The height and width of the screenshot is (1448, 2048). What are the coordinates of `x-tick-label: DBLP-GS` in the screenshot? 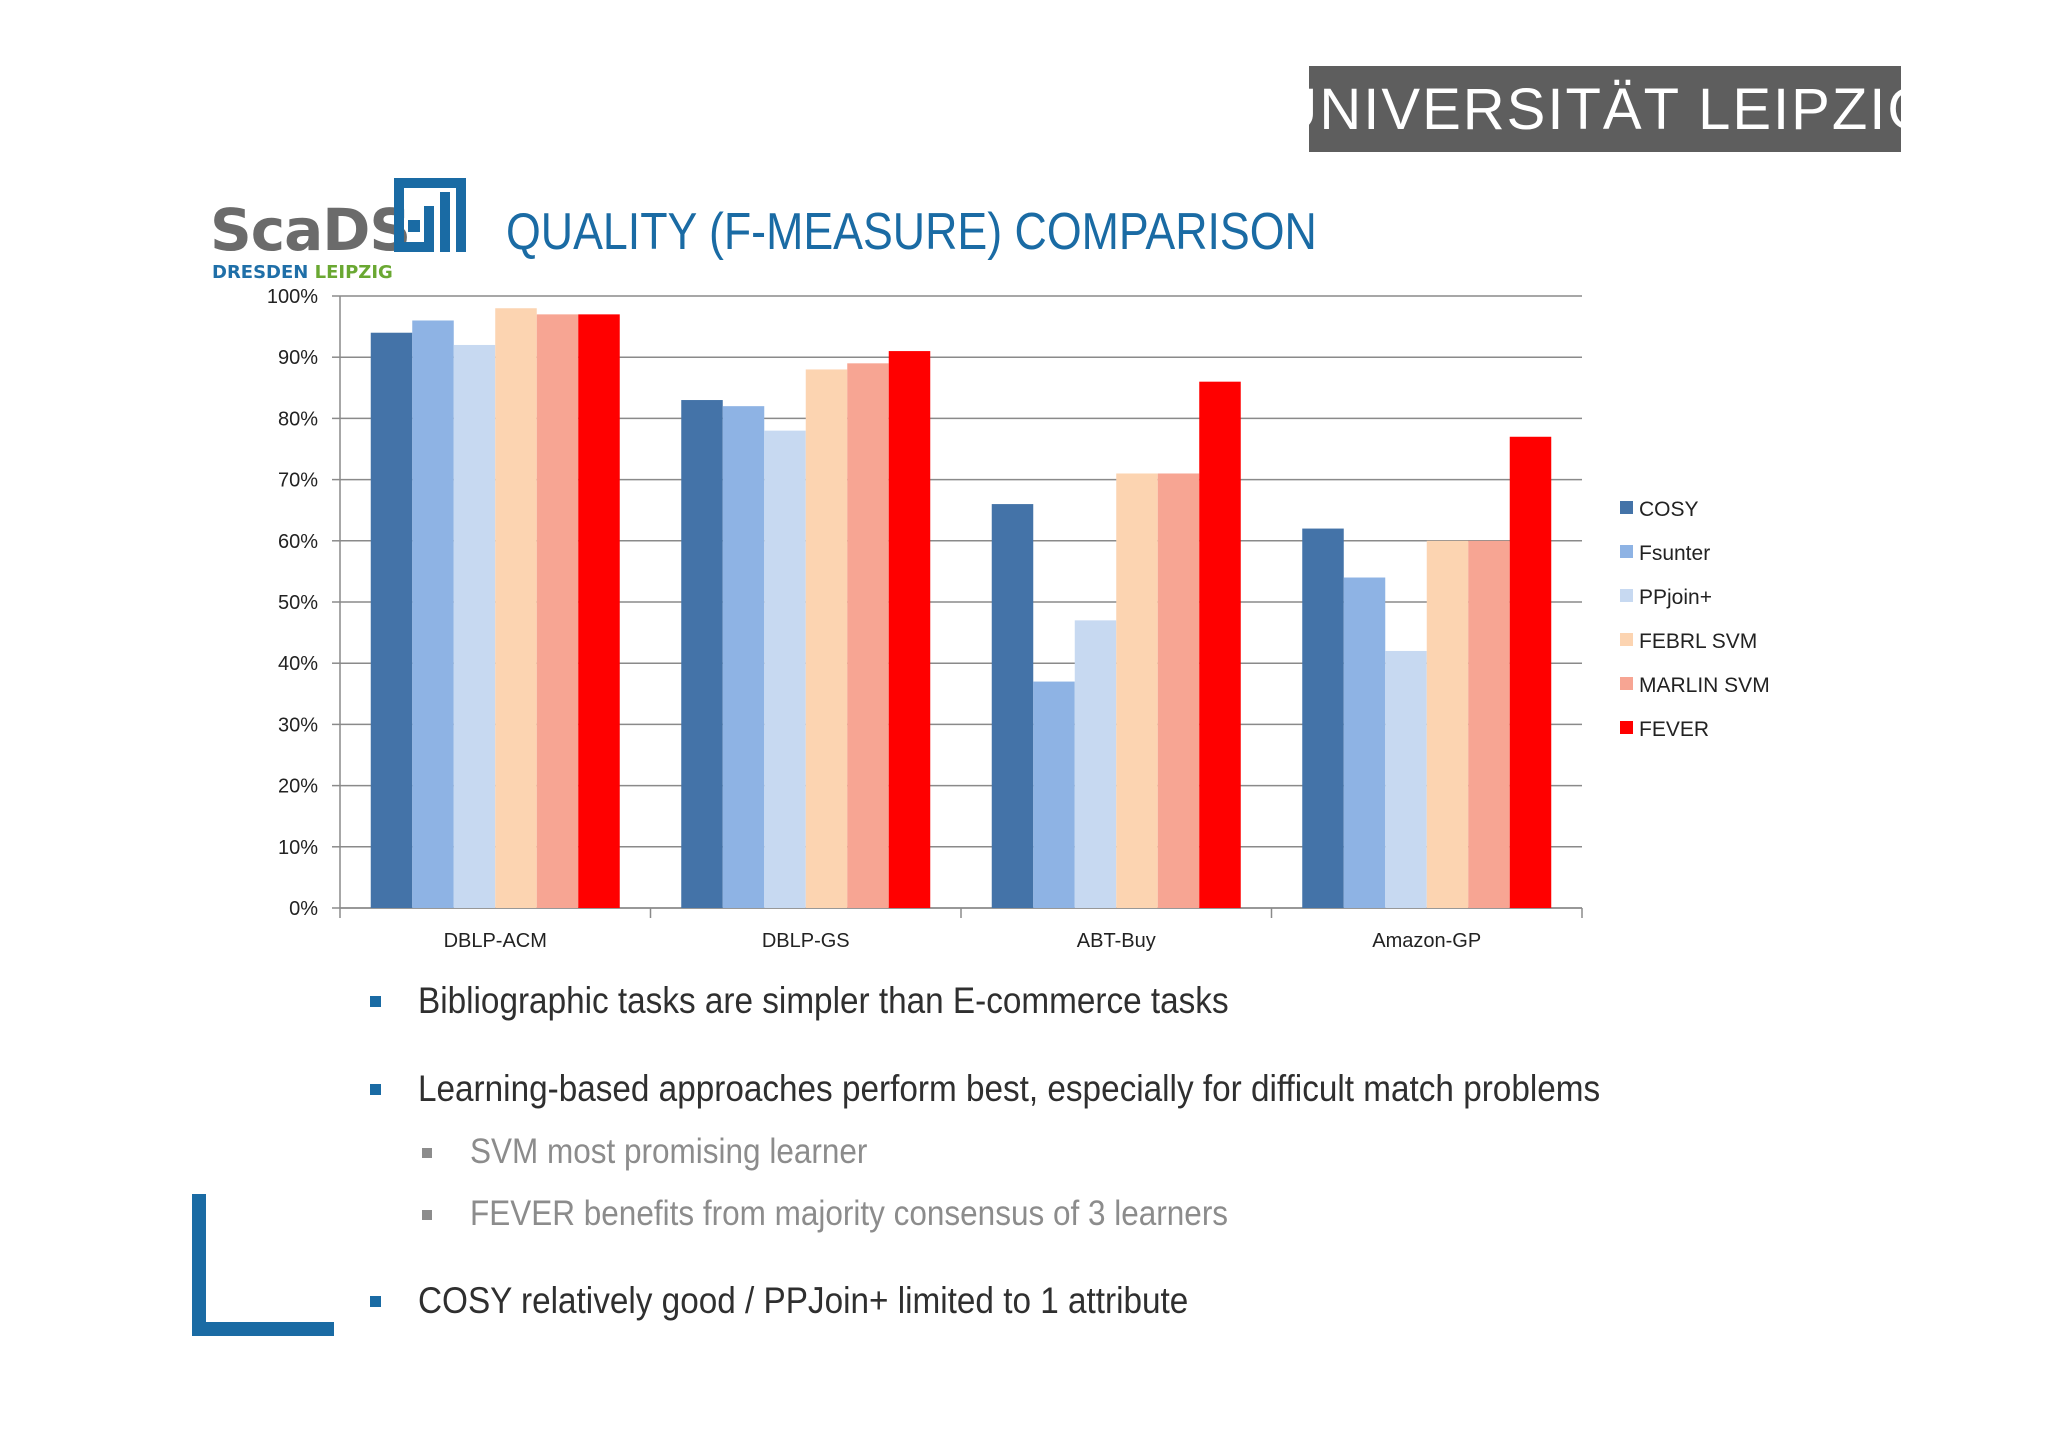 It's located at (806, 941).